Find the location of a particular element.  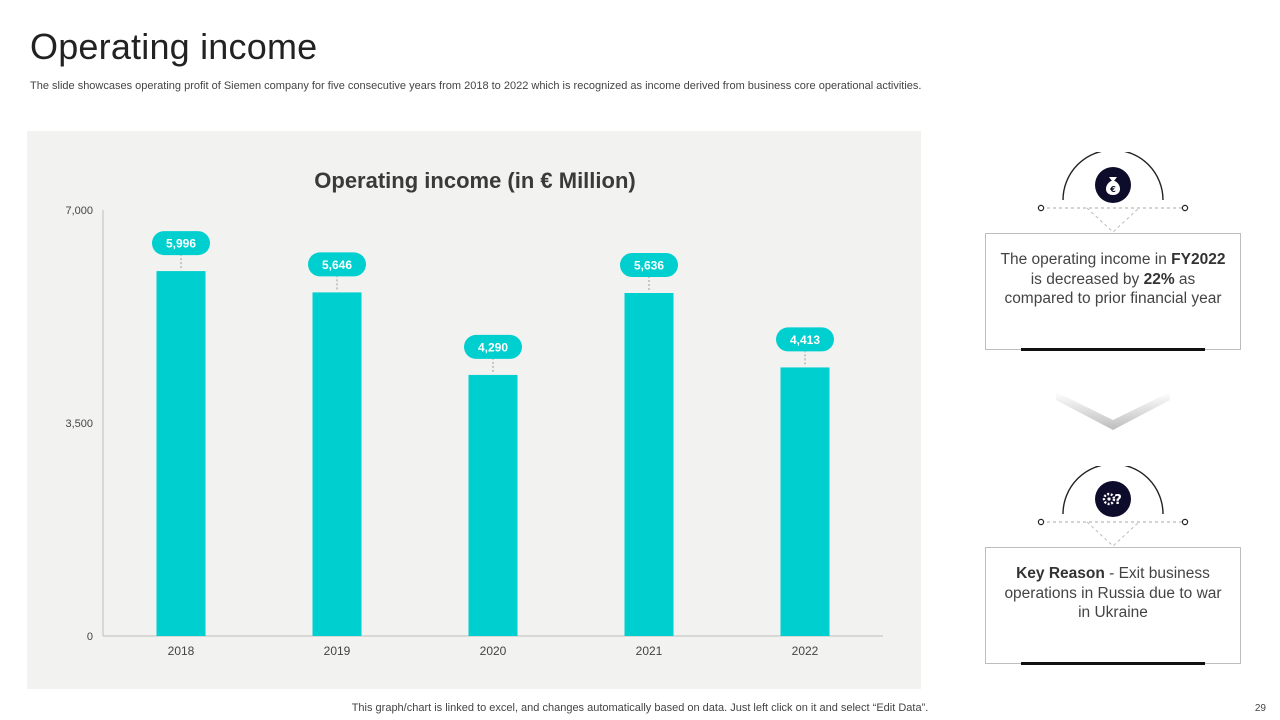

page-number: 29 is located at coordinates (1260, 708).